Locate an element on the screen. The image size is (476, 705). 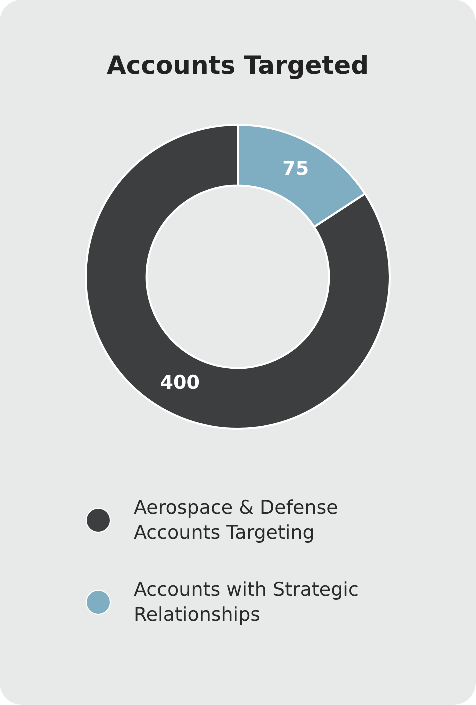
legend-label: Accounts with Strategic Relationships is located at coordinates (247, 603).